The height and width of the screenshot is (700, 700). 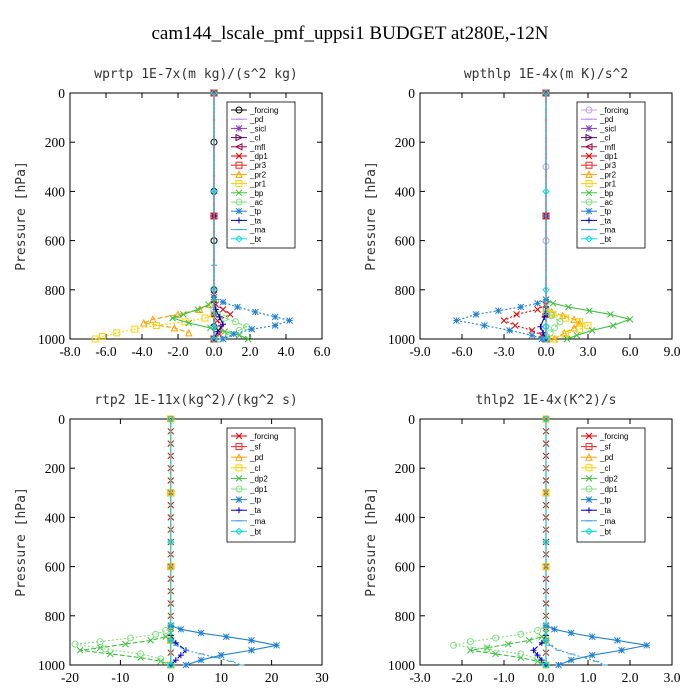 I want to click on panel-title: wpthlp 1E-4x(m K)/s^2, so click(x=546, y=74).